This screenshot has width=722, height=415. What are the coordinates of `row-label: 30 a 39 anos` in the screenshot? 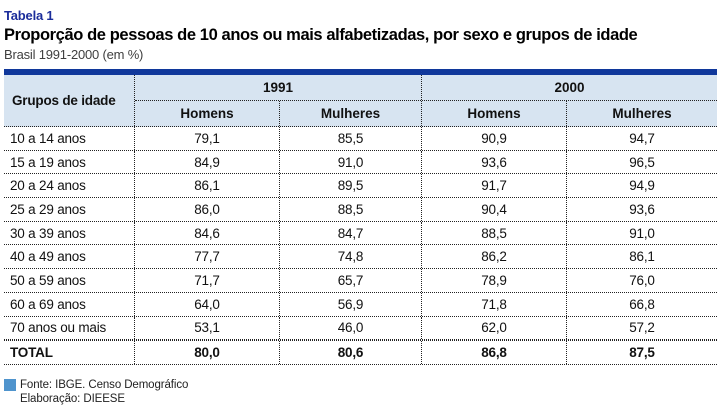 It's located at (69, 233).